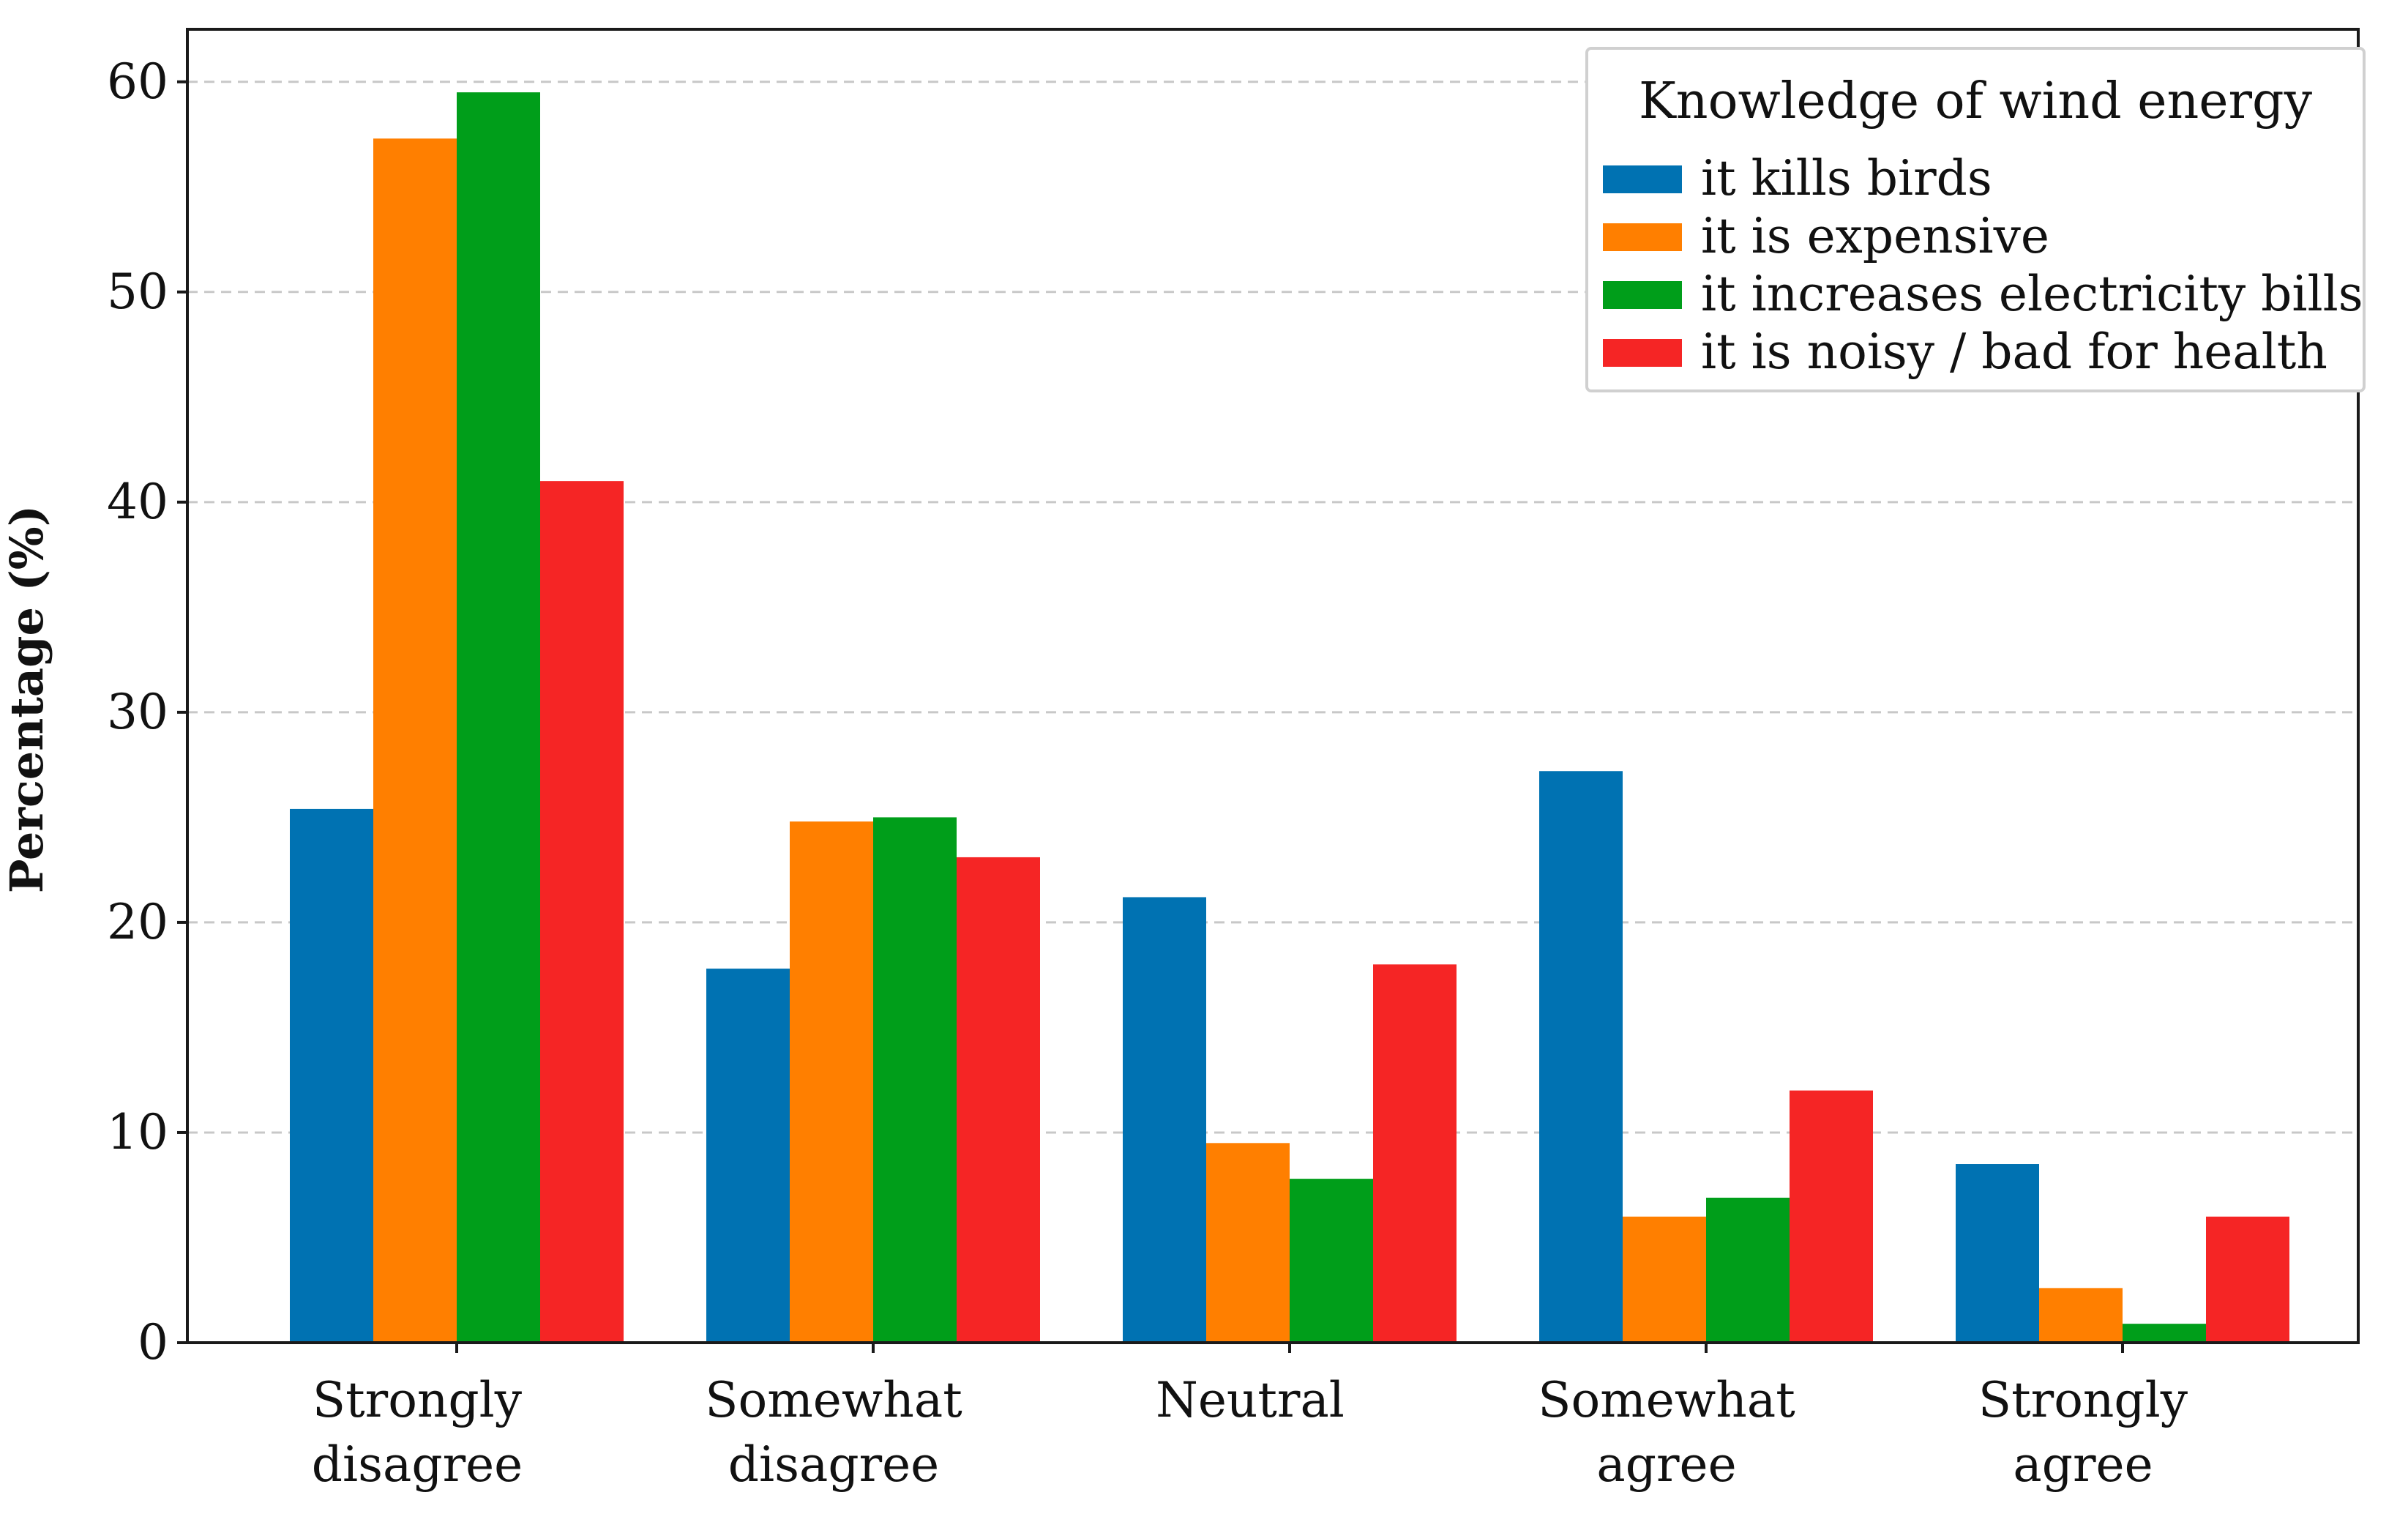  What do you see at coordinates (1846, 178) in the screenshot?
I see `legend-entry: it kills birds` at bounding box center [1846, 178].